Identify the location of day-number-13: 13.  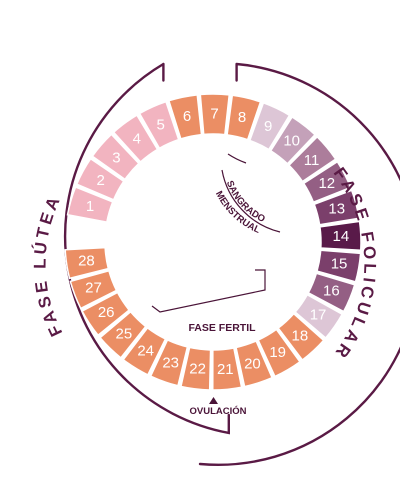
(336, 209).